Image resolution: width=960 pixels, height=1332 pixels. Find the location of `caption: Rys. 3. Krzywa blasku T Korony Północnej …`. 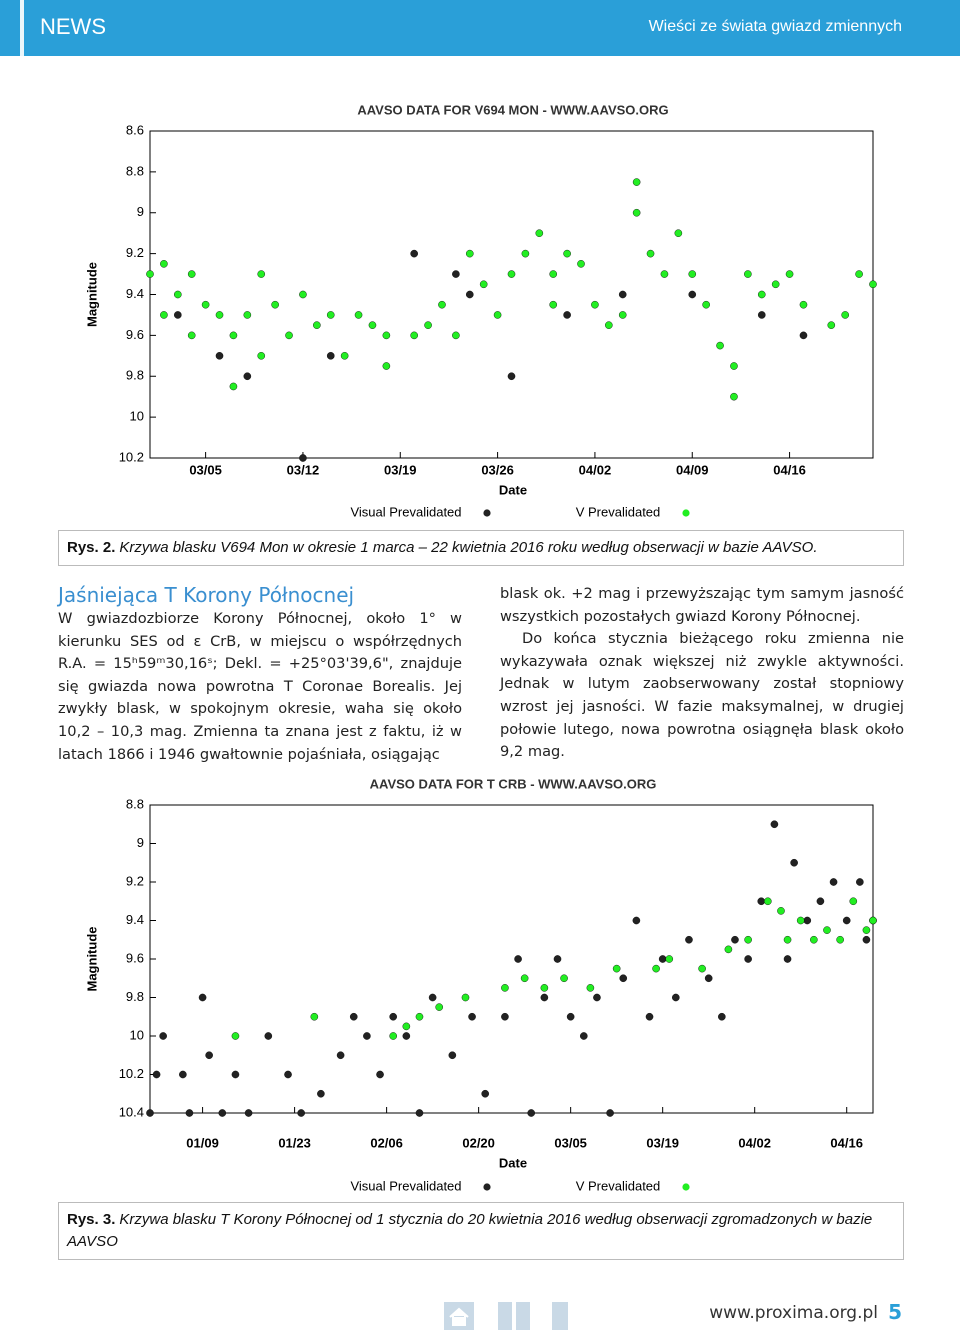

caption: Rys. 3. Krzywa blasku T Korony Północnej … is located at coordinates (481, 1231).